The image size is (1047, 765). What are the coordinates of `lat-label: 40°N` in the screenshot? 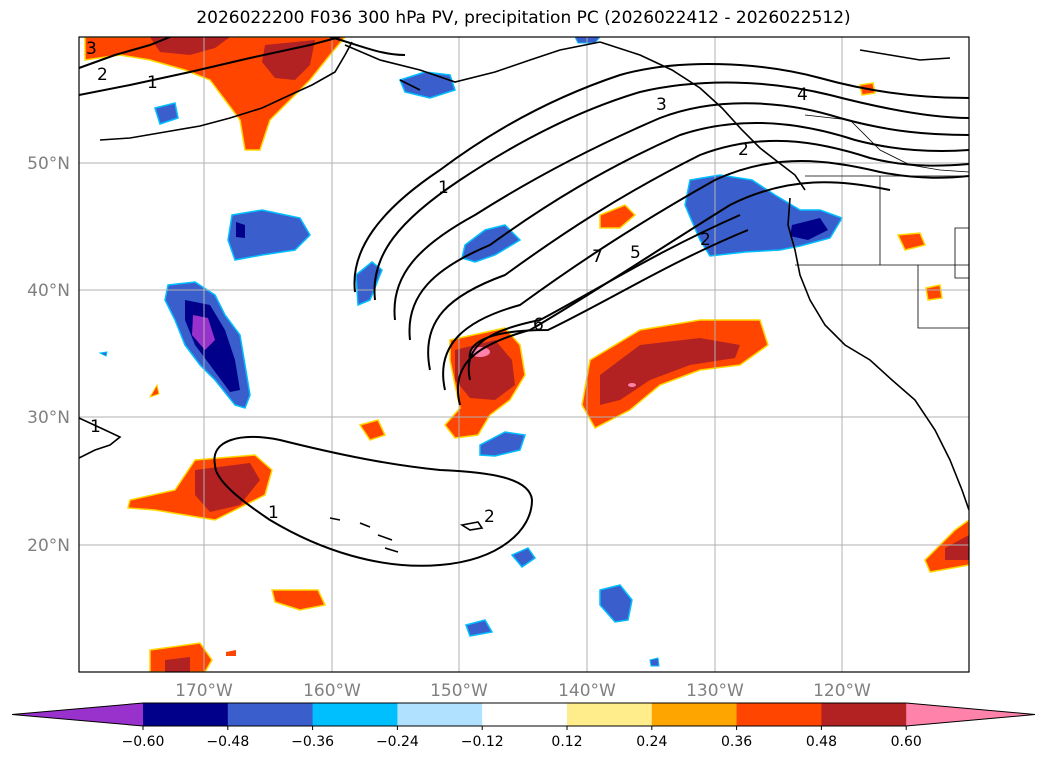 It's located at (48, 291).